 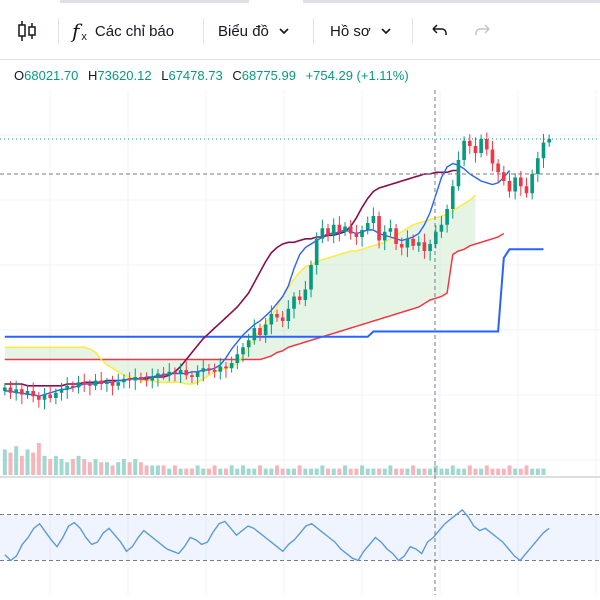 What do you see at coordinates (27, 31) in the screenshot?
I see `candles-icon` at bounding box center [27, 31].